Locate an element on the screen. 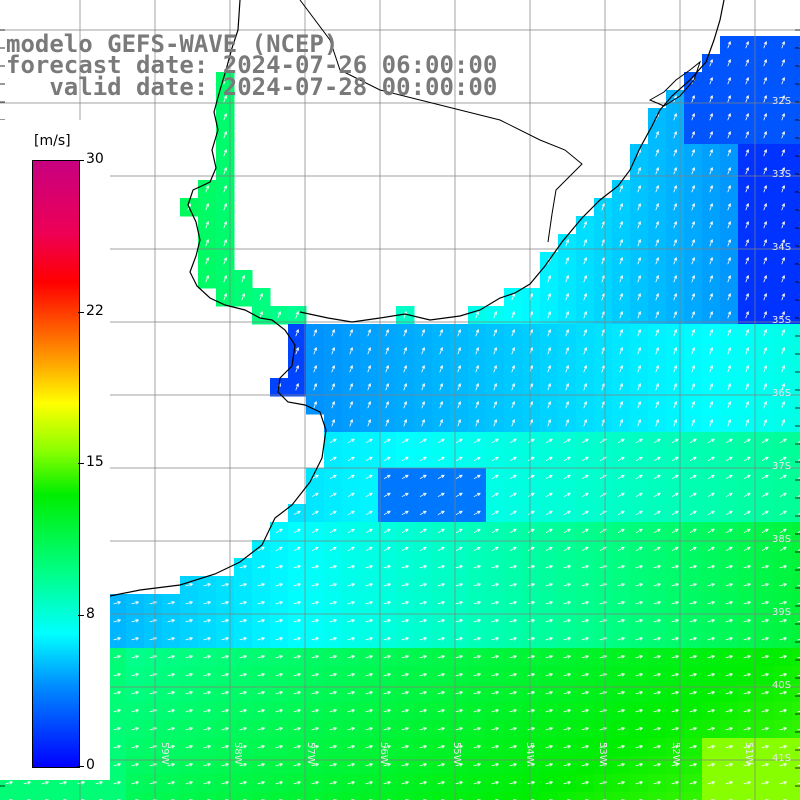 This screenshot has width=800, height=800. lat-label: 38S is located at coordinates (781, 539).